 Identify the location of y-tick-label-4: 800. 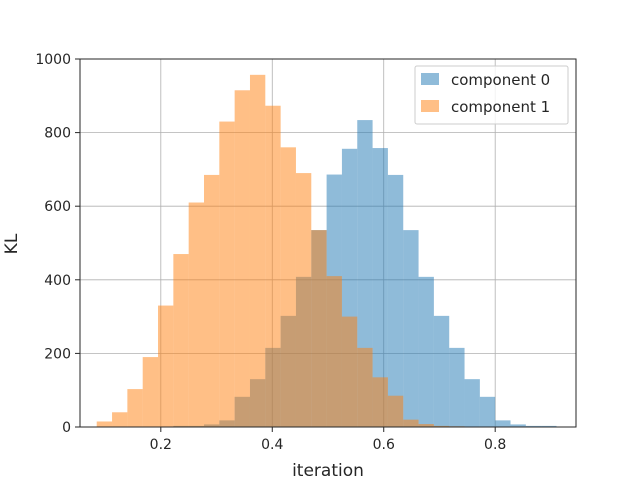
(57, 134).